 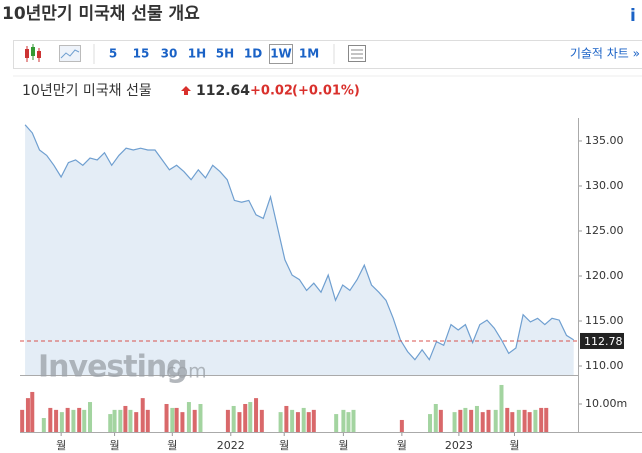 I want to click on x-tick-label: 2023, so click(x=459, y=445).